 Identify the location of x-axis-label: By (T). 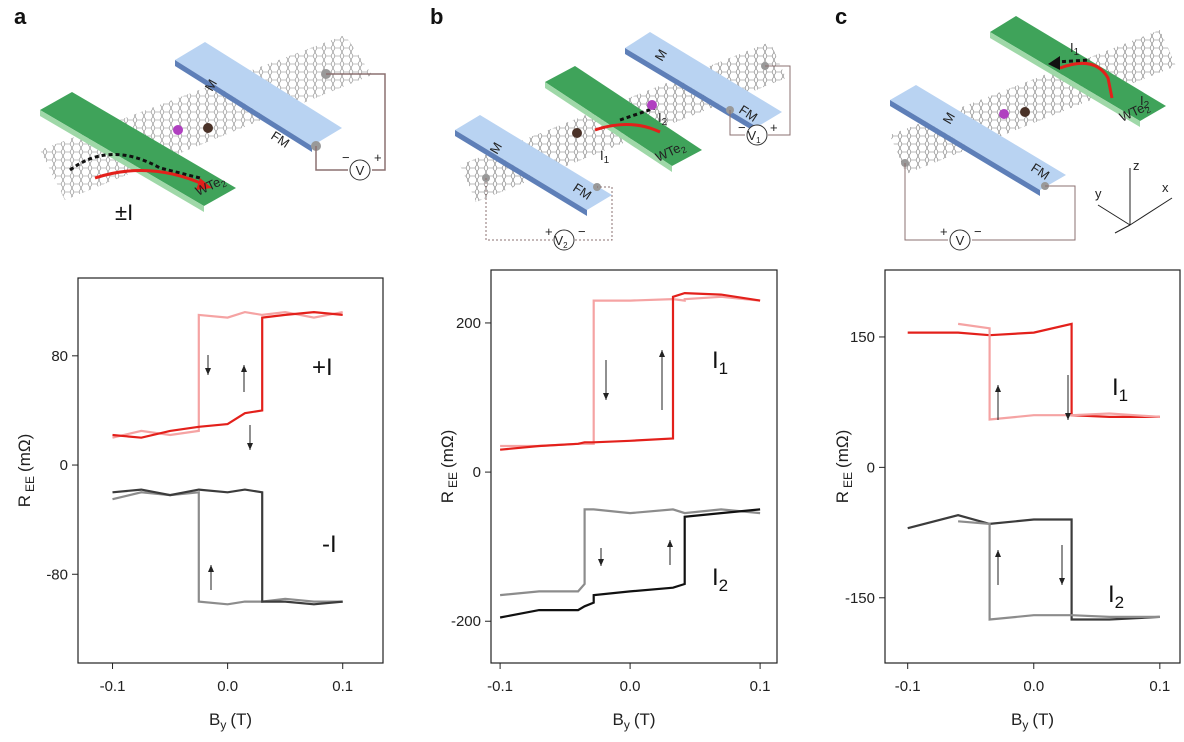
(633, 721).